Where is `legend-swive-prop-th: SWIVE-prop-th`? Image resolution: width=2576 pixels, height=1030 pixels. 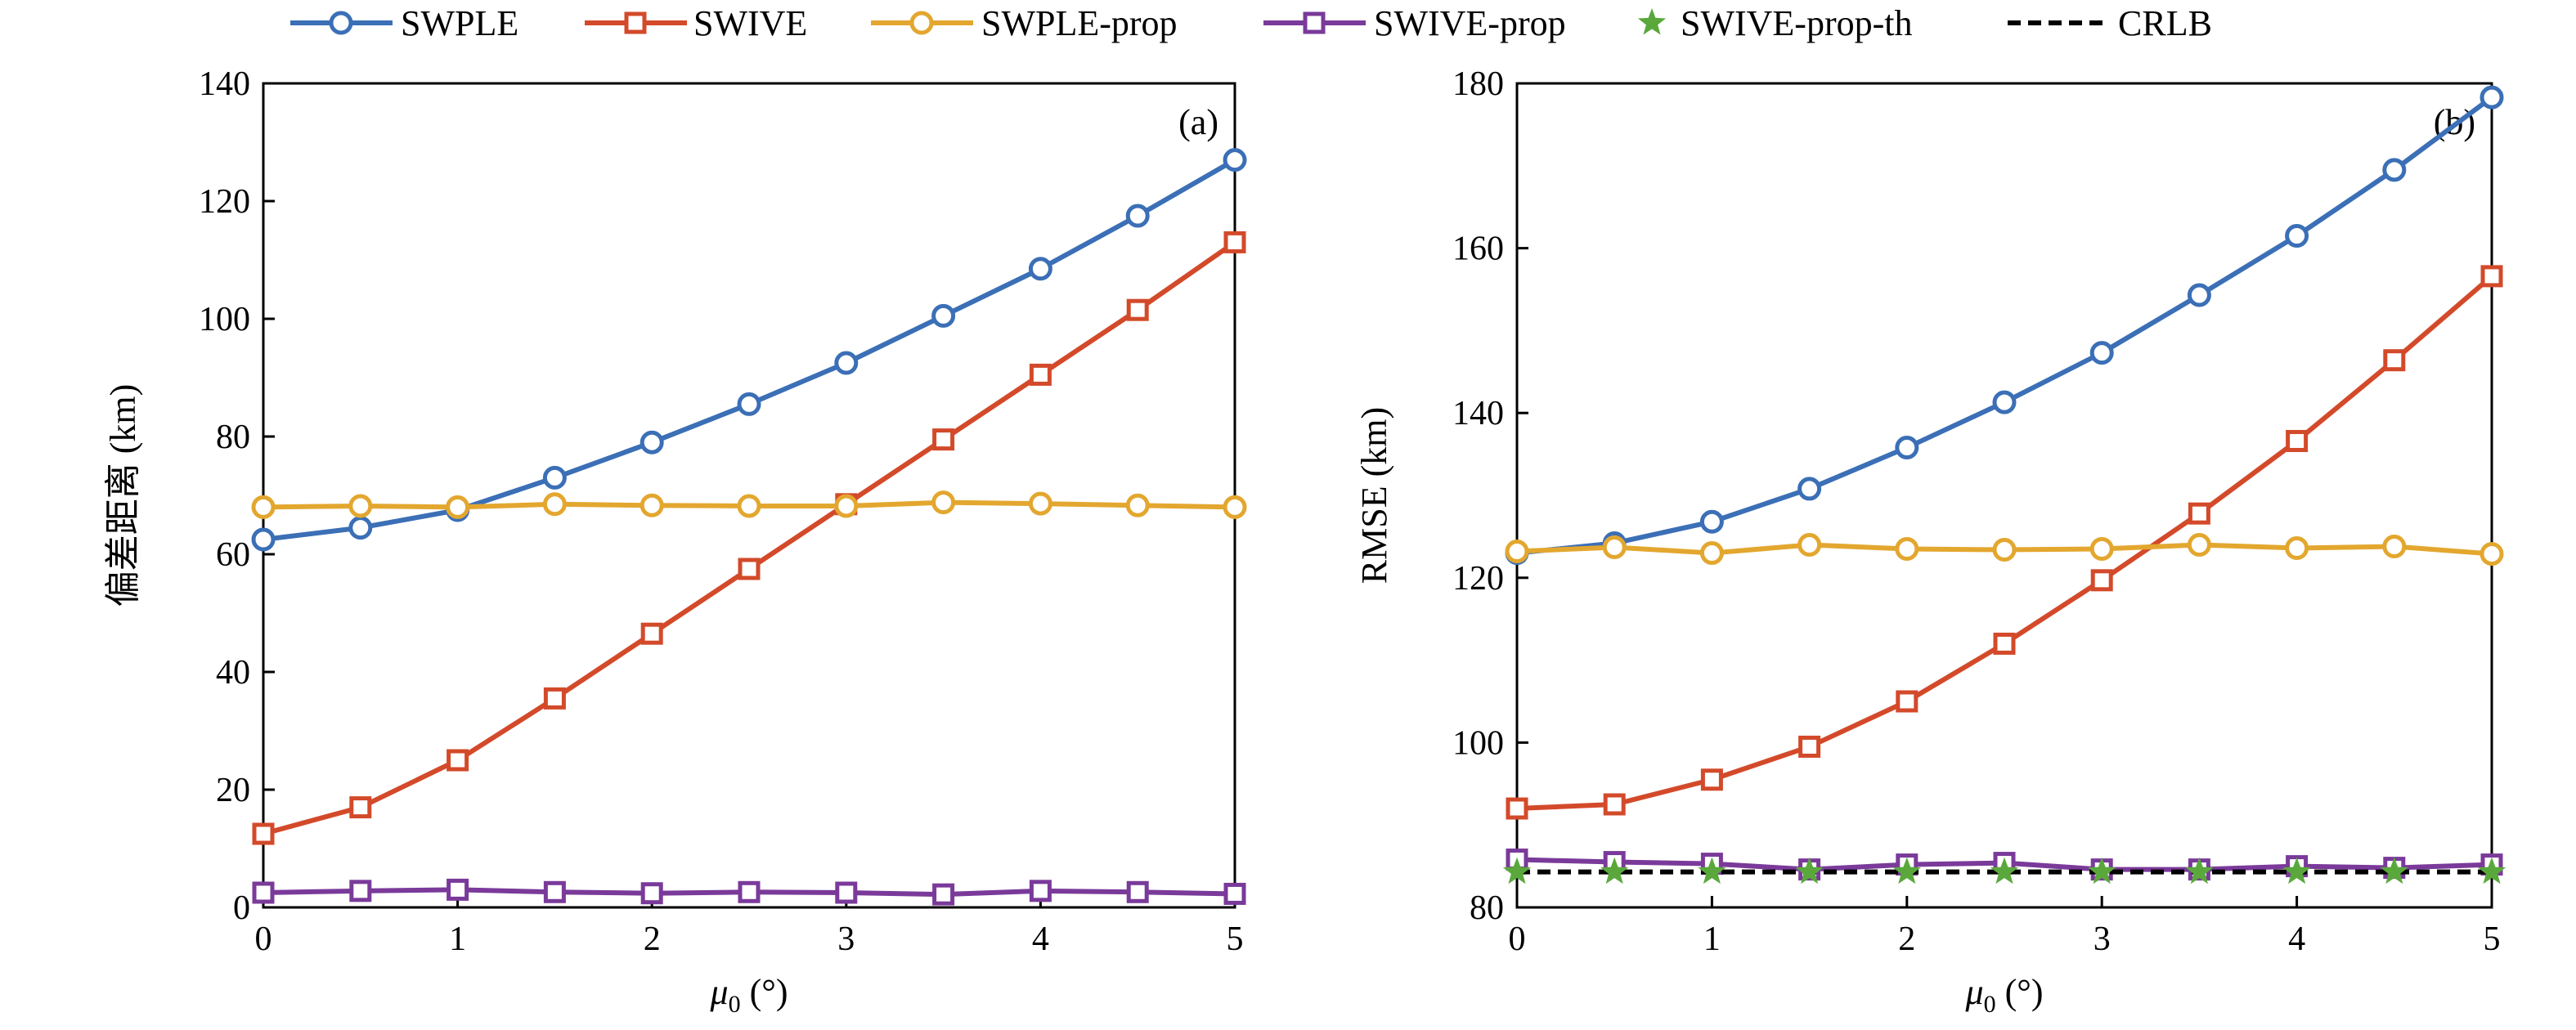 legend-swive-prop-th: SWIVE-prop-th is located at coordinates (1775, 23).